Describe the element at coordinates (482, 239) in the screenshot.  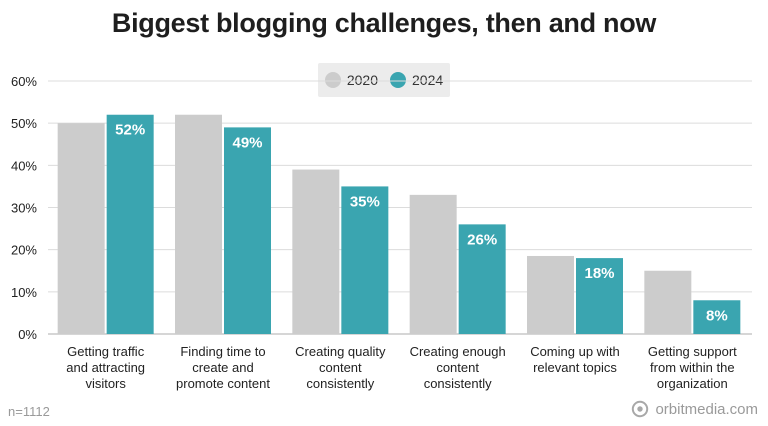
I see `data-label-2024: 26%` at that location.